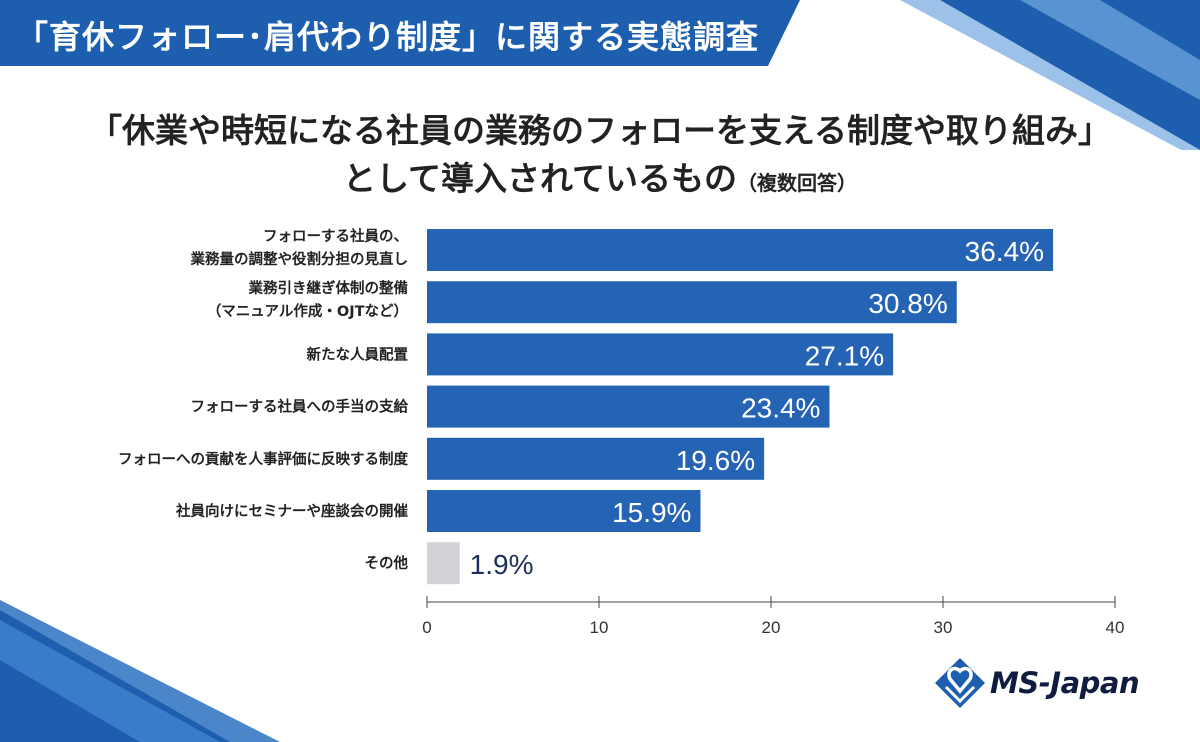  What do you see at coordinates (335, 236) in the screenshot?
I see `category-label: フォローする社員の、` at bounding box center [335, 236].